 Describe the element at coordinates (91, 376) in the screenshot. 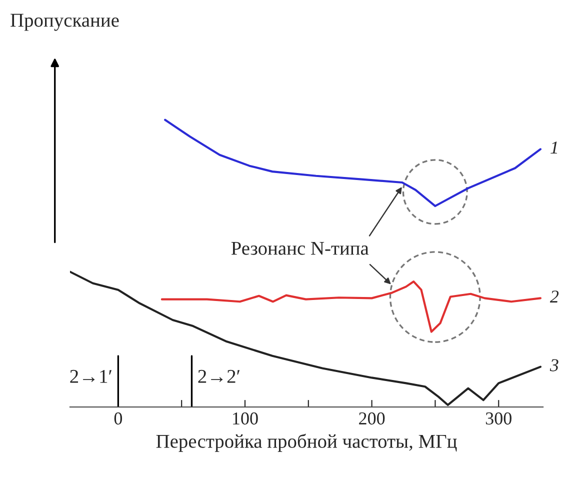

I see `ref-line-label: 2→1′` at that location.